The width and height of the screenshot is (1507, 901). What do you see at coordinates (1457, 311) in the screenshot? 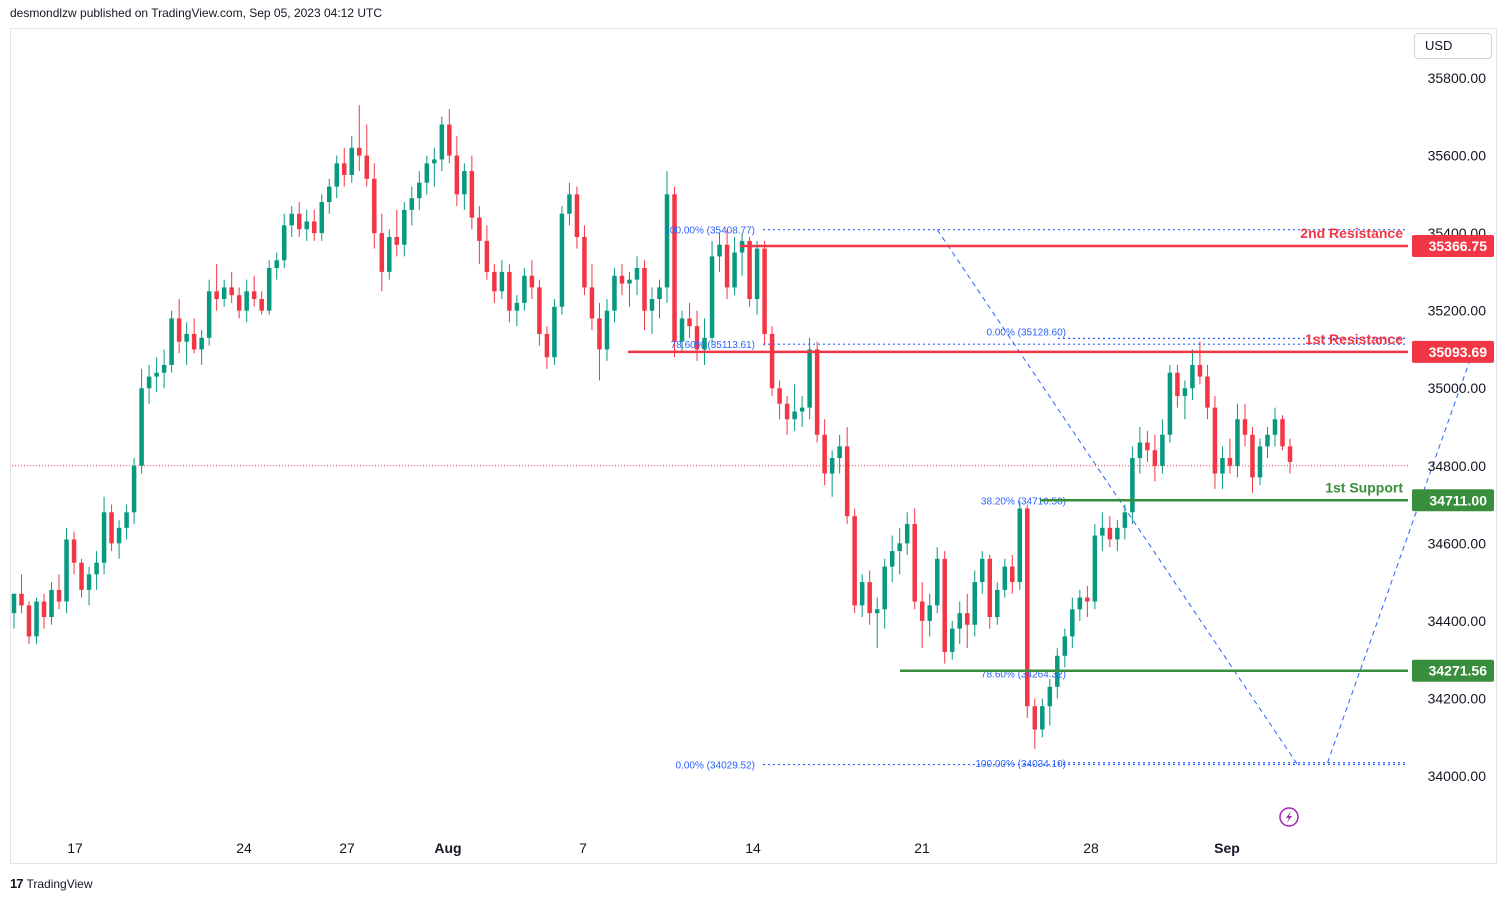
I see `y-tick-label: 35200.00` at bounding box center [1457, 311].